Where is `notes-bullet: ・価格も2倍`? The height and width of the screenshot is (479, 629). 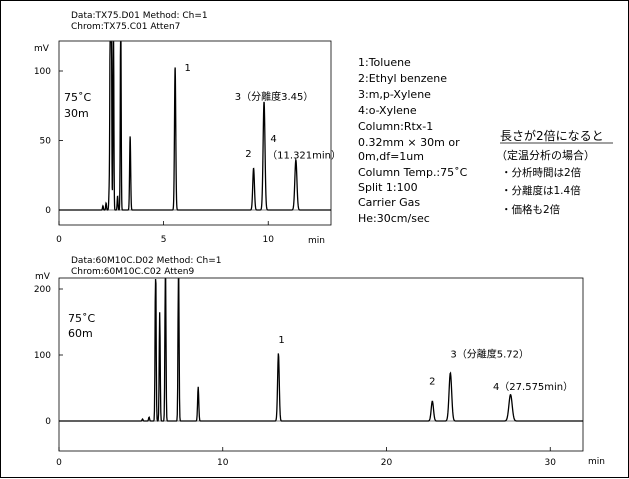 notes-bullet: ・価格も2倍 is located at coordinates (531, 209).